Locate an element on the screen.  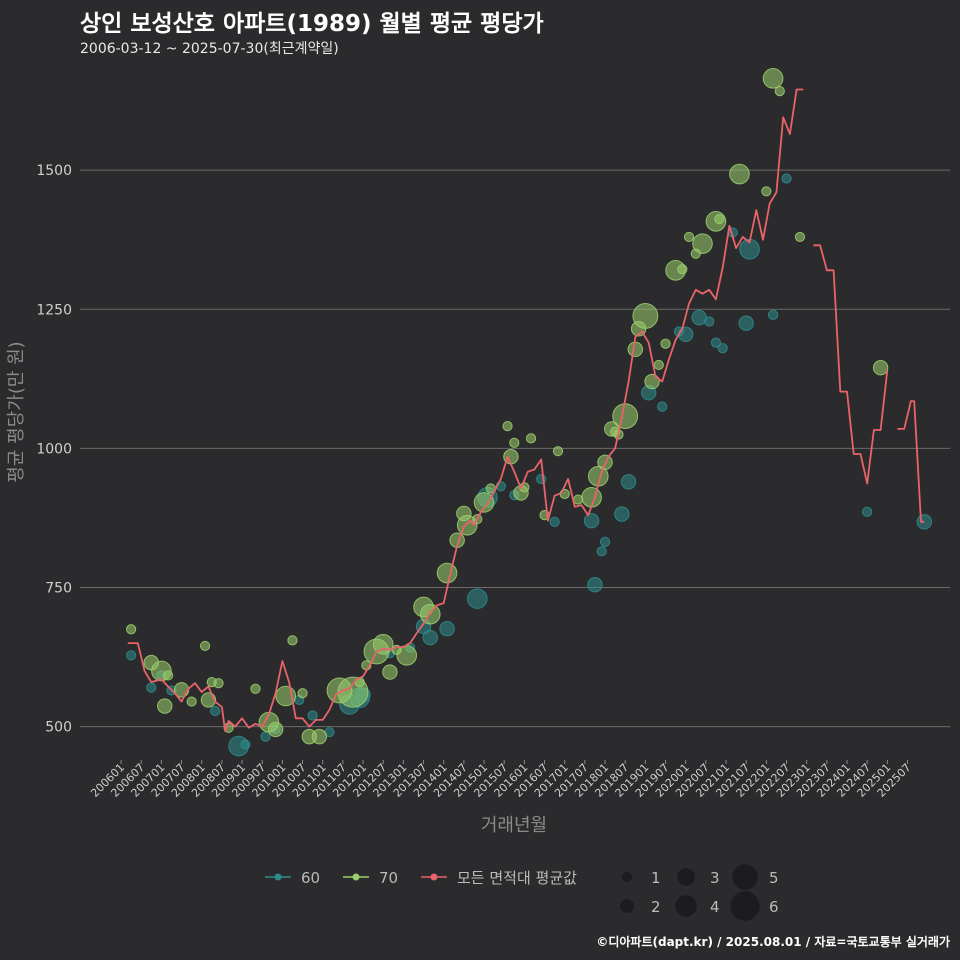
legend-size-label: 3 is located at coordinates (715, 878).